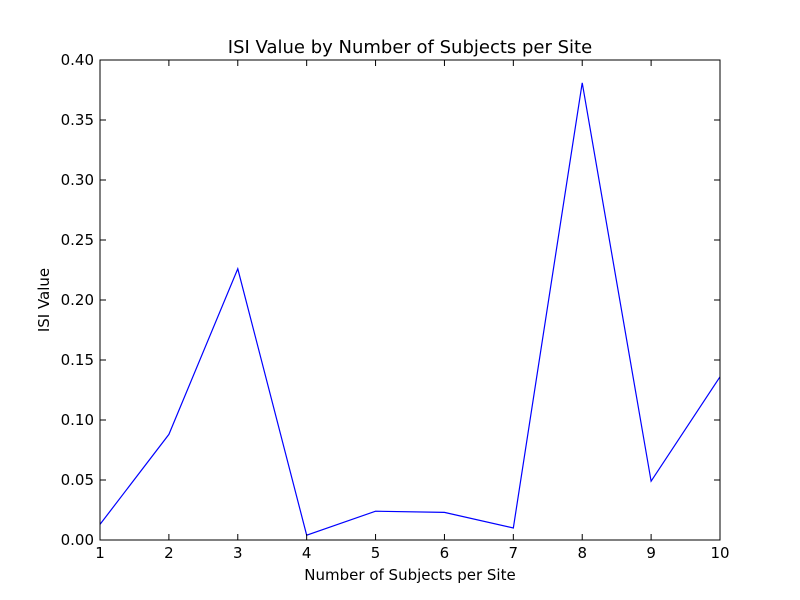  What do you see at coordinates (77, 480) in the screenshot?
I see `y-tick-label: 0.05` at bounding box center [77, 480].